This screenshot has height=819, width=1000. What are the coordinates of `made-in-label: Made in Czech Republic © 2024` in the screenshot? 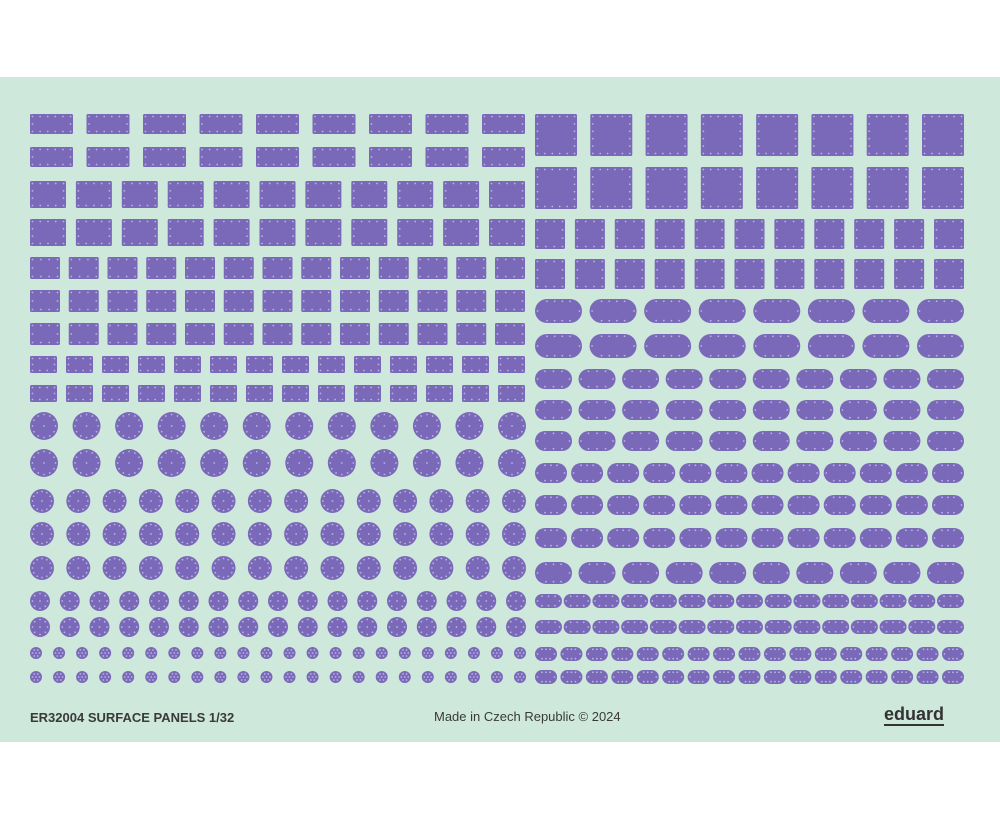 It's located at (527, 716).